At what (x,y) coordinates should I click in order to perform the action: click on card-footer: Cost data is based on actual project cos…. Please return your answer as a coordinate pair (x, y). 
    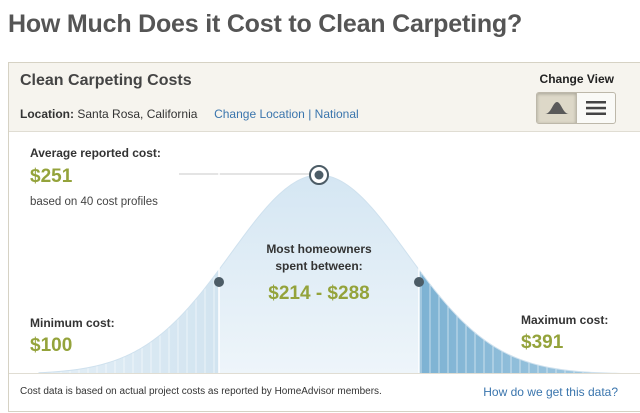
    Looking at the image, I should click on (324, 393).